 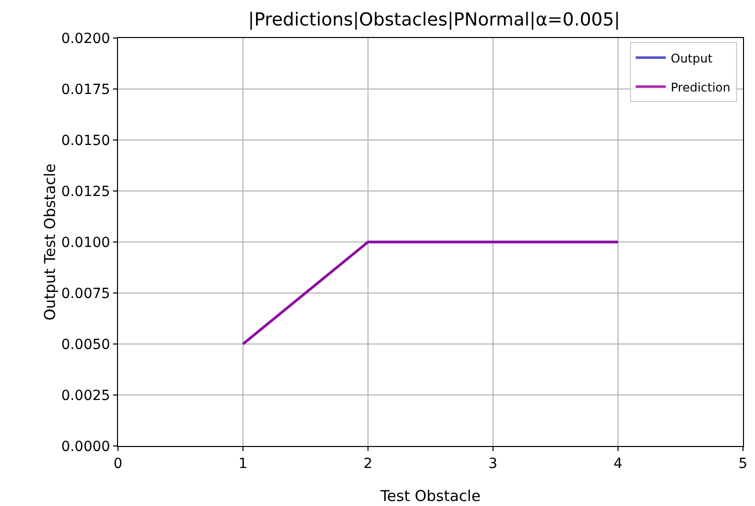 I want to click on x-tick-label: 2, so click(x=368, y=464).